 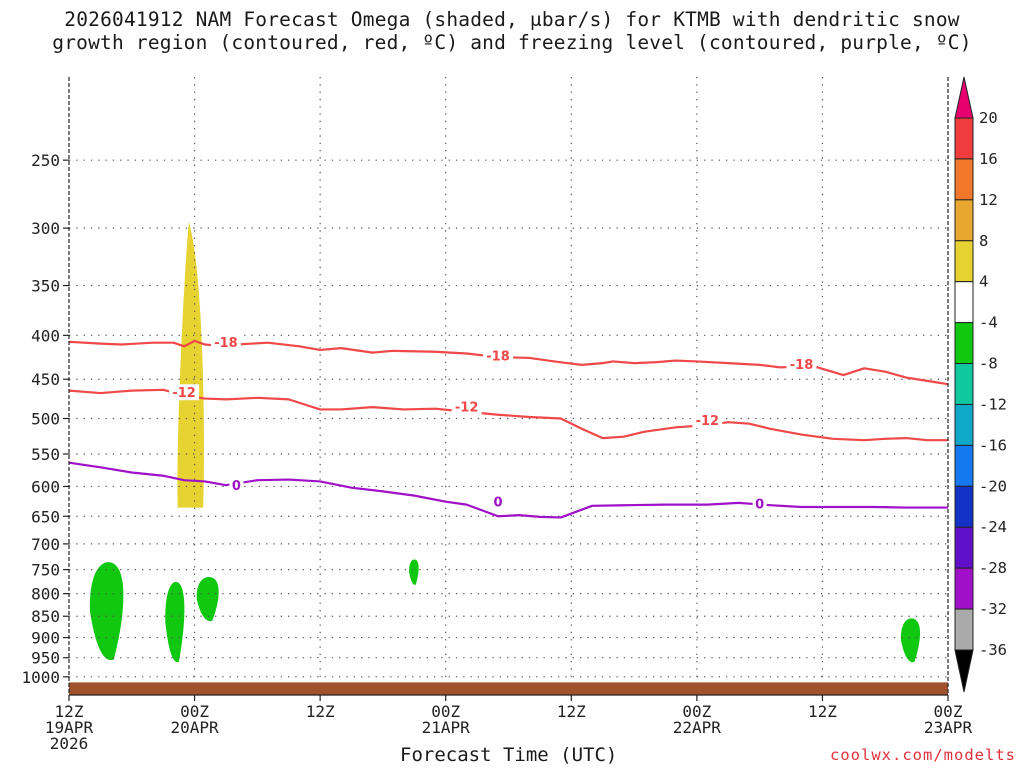 I want to click on colorbar-tick-label: 8, so click(x=983, y=241).